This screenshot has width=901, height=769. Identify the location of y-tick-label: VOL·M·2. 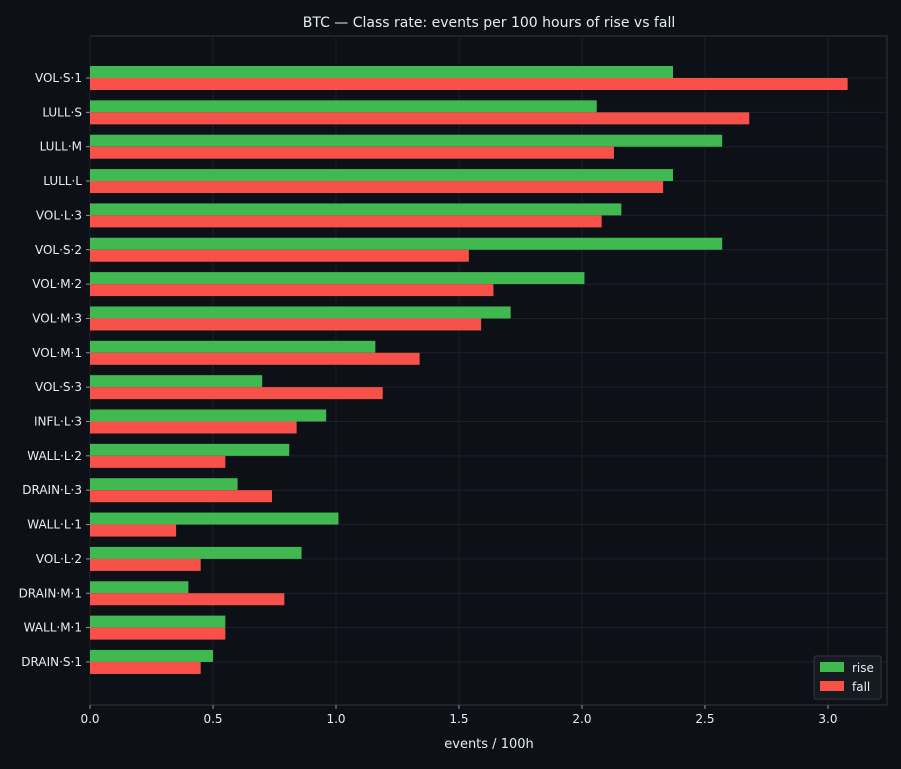
(57, 284).